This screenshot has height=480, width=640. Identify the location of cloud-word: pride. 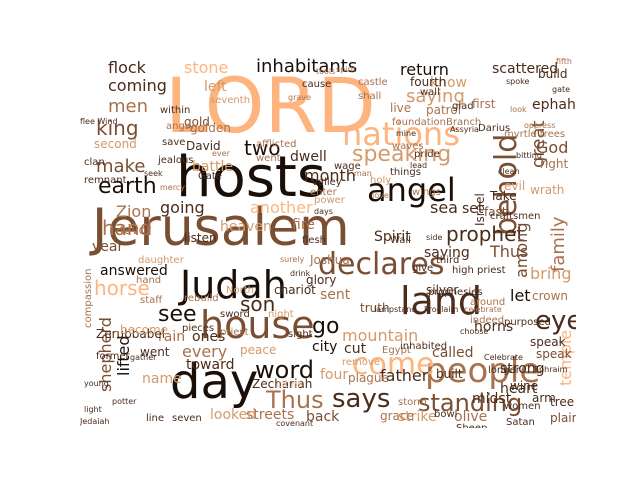
(427, 154).